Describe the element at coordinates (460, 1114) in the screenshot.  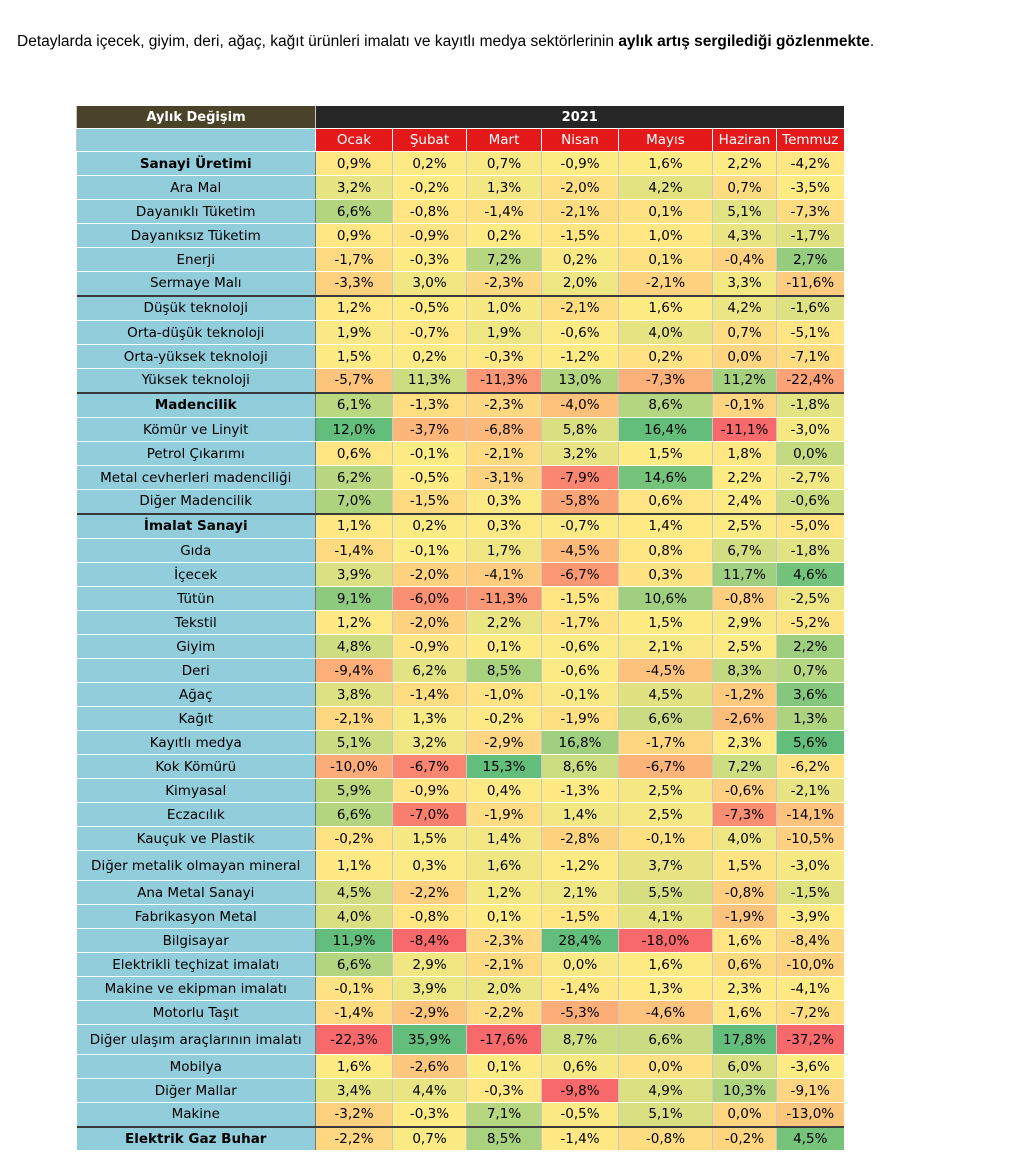
I see `table-row: Makine -3,2% -0,3% 7,1% -0,5% 5,1% 0,0% -13,0%` at that location.